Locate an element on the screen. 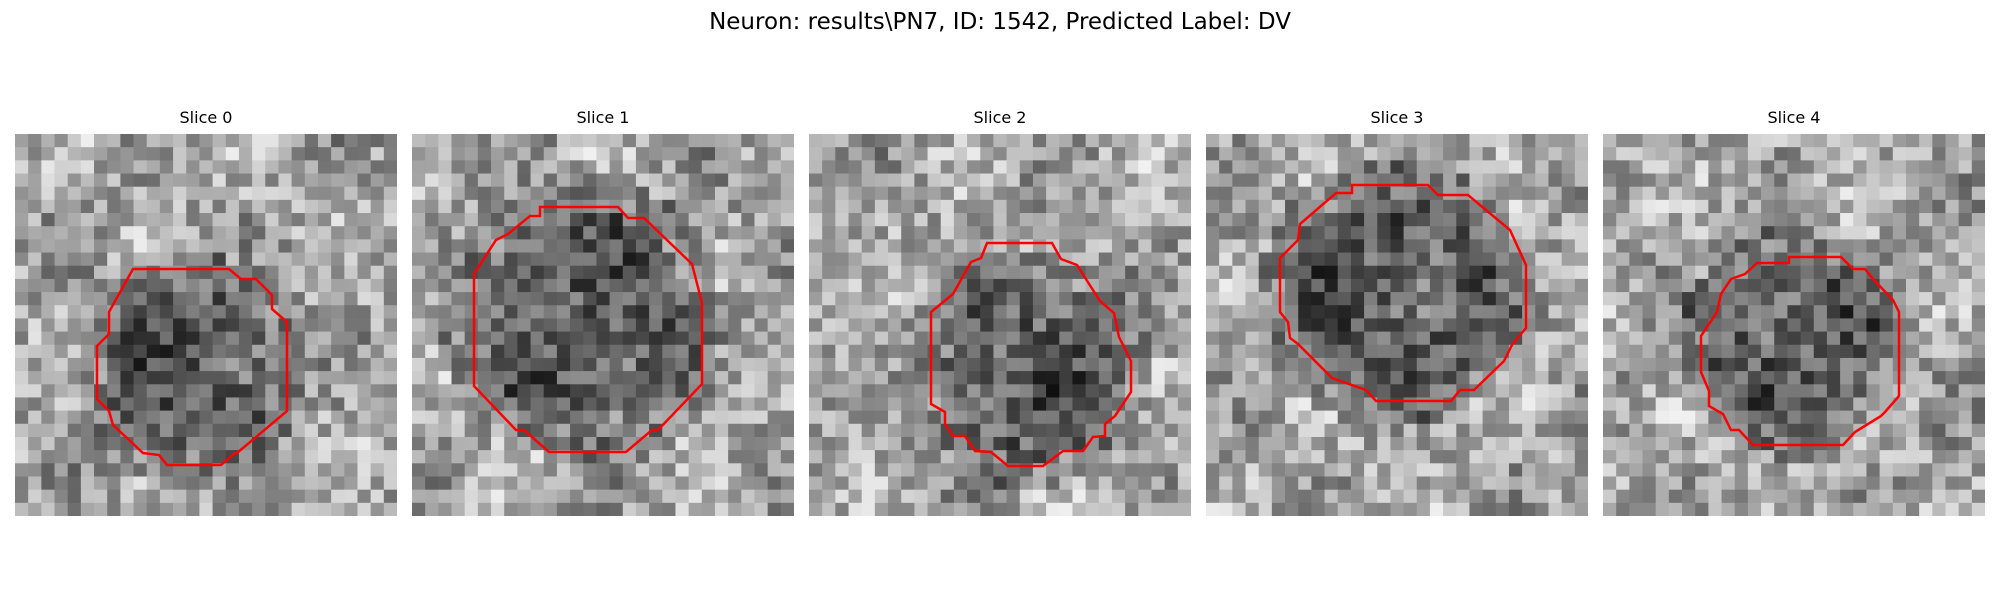 This screenshot has height=600, width=2000. slice-panel-1: Slice 1 is located at coordinates (603, 312).